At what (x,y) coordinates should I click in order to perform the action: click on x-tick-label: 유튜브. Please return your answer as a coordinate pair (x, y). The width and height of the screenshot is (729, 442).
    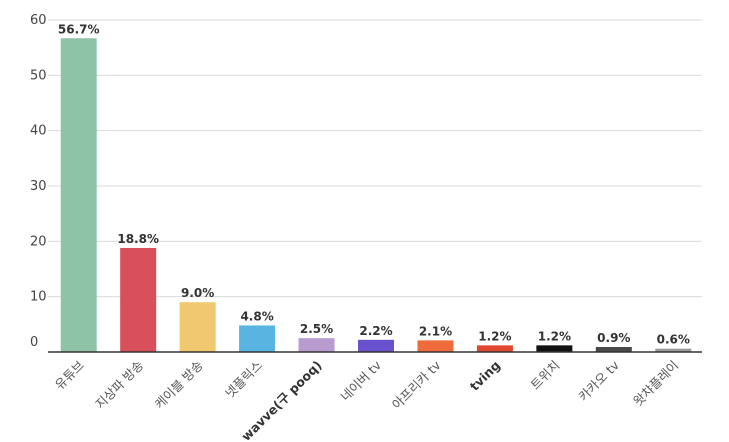
    Looking at the image, I should click on (69, 375).